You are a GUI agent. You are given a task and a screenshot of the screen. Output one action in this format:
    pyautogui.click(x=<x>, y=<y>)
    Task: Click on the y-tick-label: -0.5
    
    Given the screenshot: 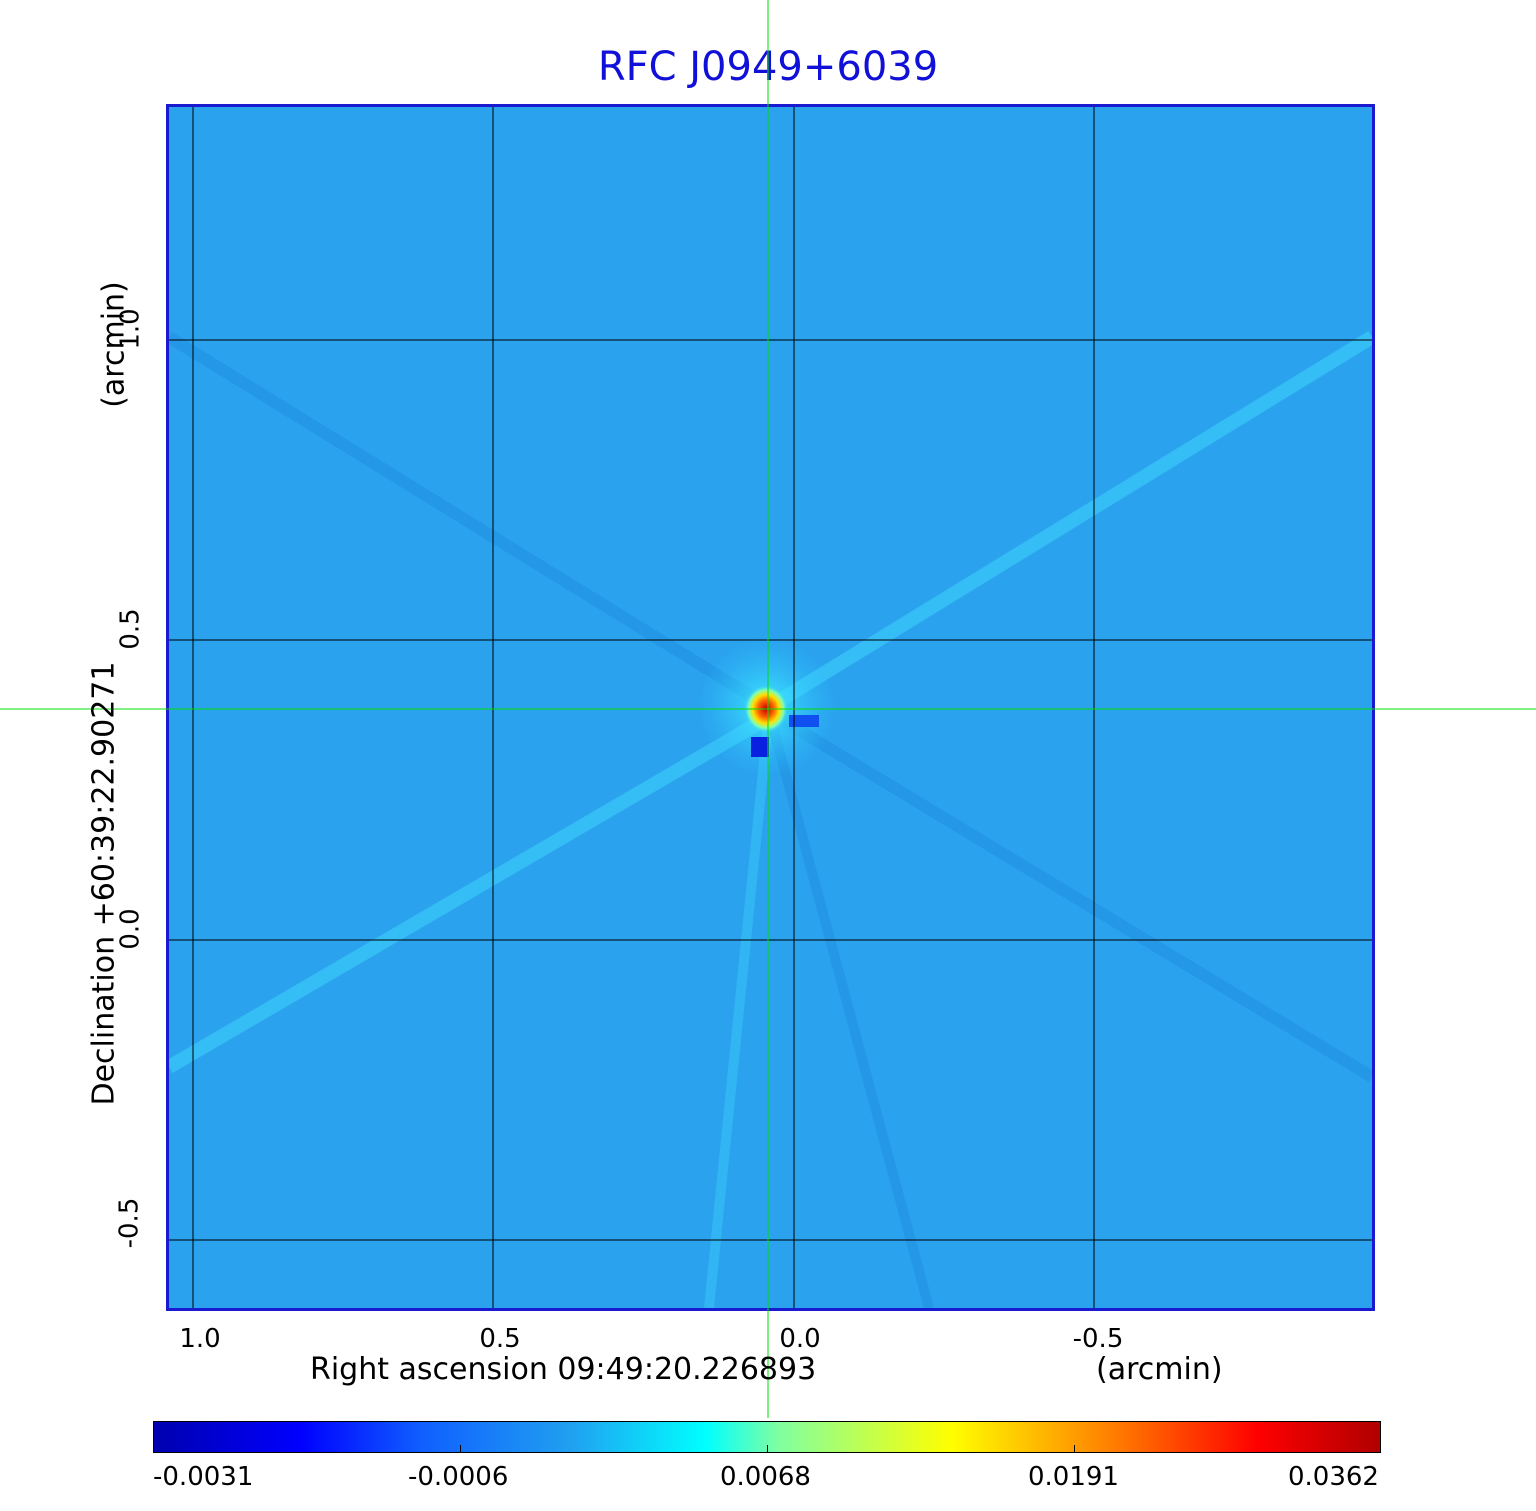 What is the action you would take?
    pyautogui.click(x=129, y=1223)
    